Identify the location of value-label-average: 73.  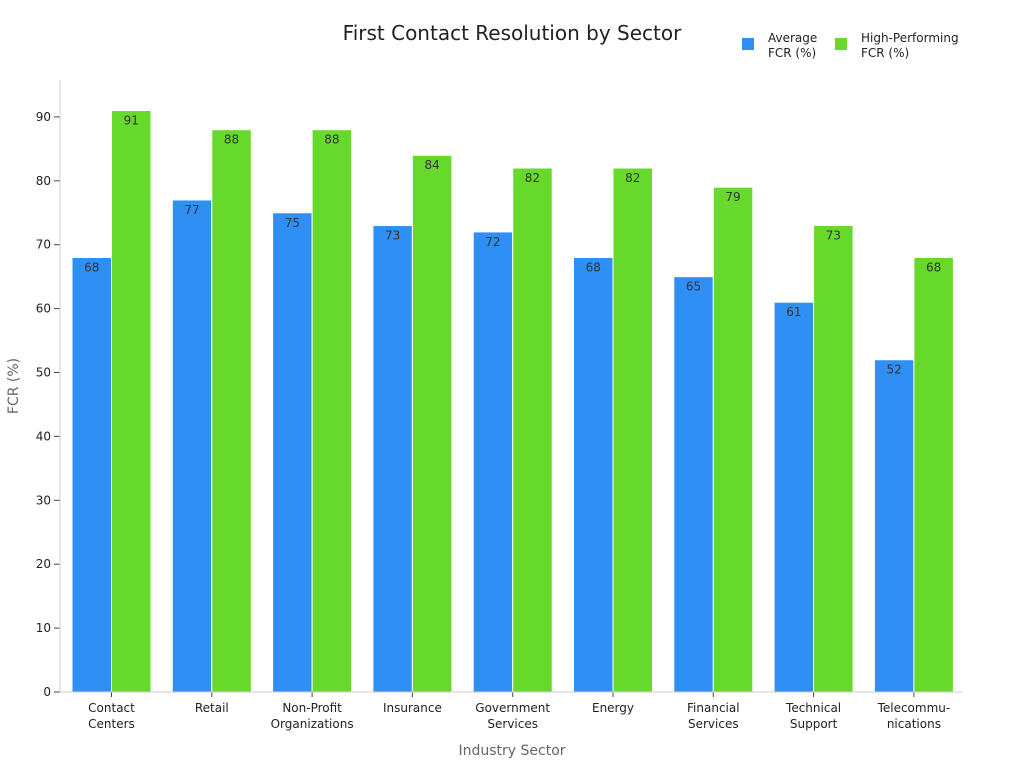
(392, 236).